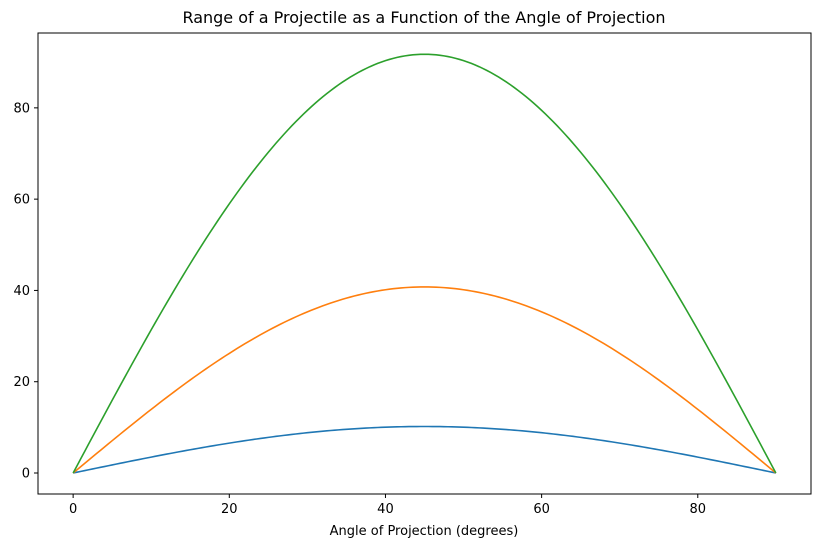 Image resolution: width=822 pixels, height=547 pixels. What do you see at coordinates (21, 200) in the screenshot?
I see `y-tick-label: 60` at bounding box center [21, 200].